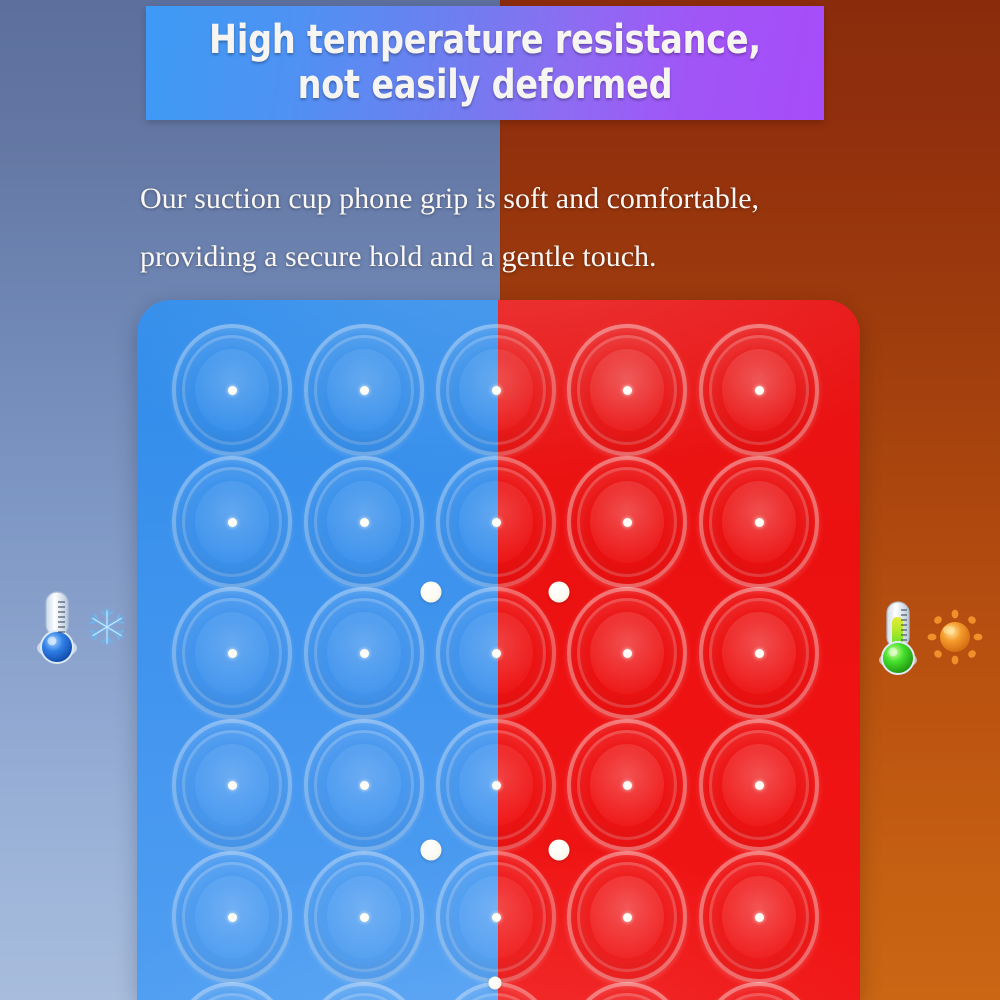 The image size is (1000, 1000). What do you see at coordinates (57, 627) in the screenshot?
I see `thermometer-cold-icon` at bounding box center [57, 627].